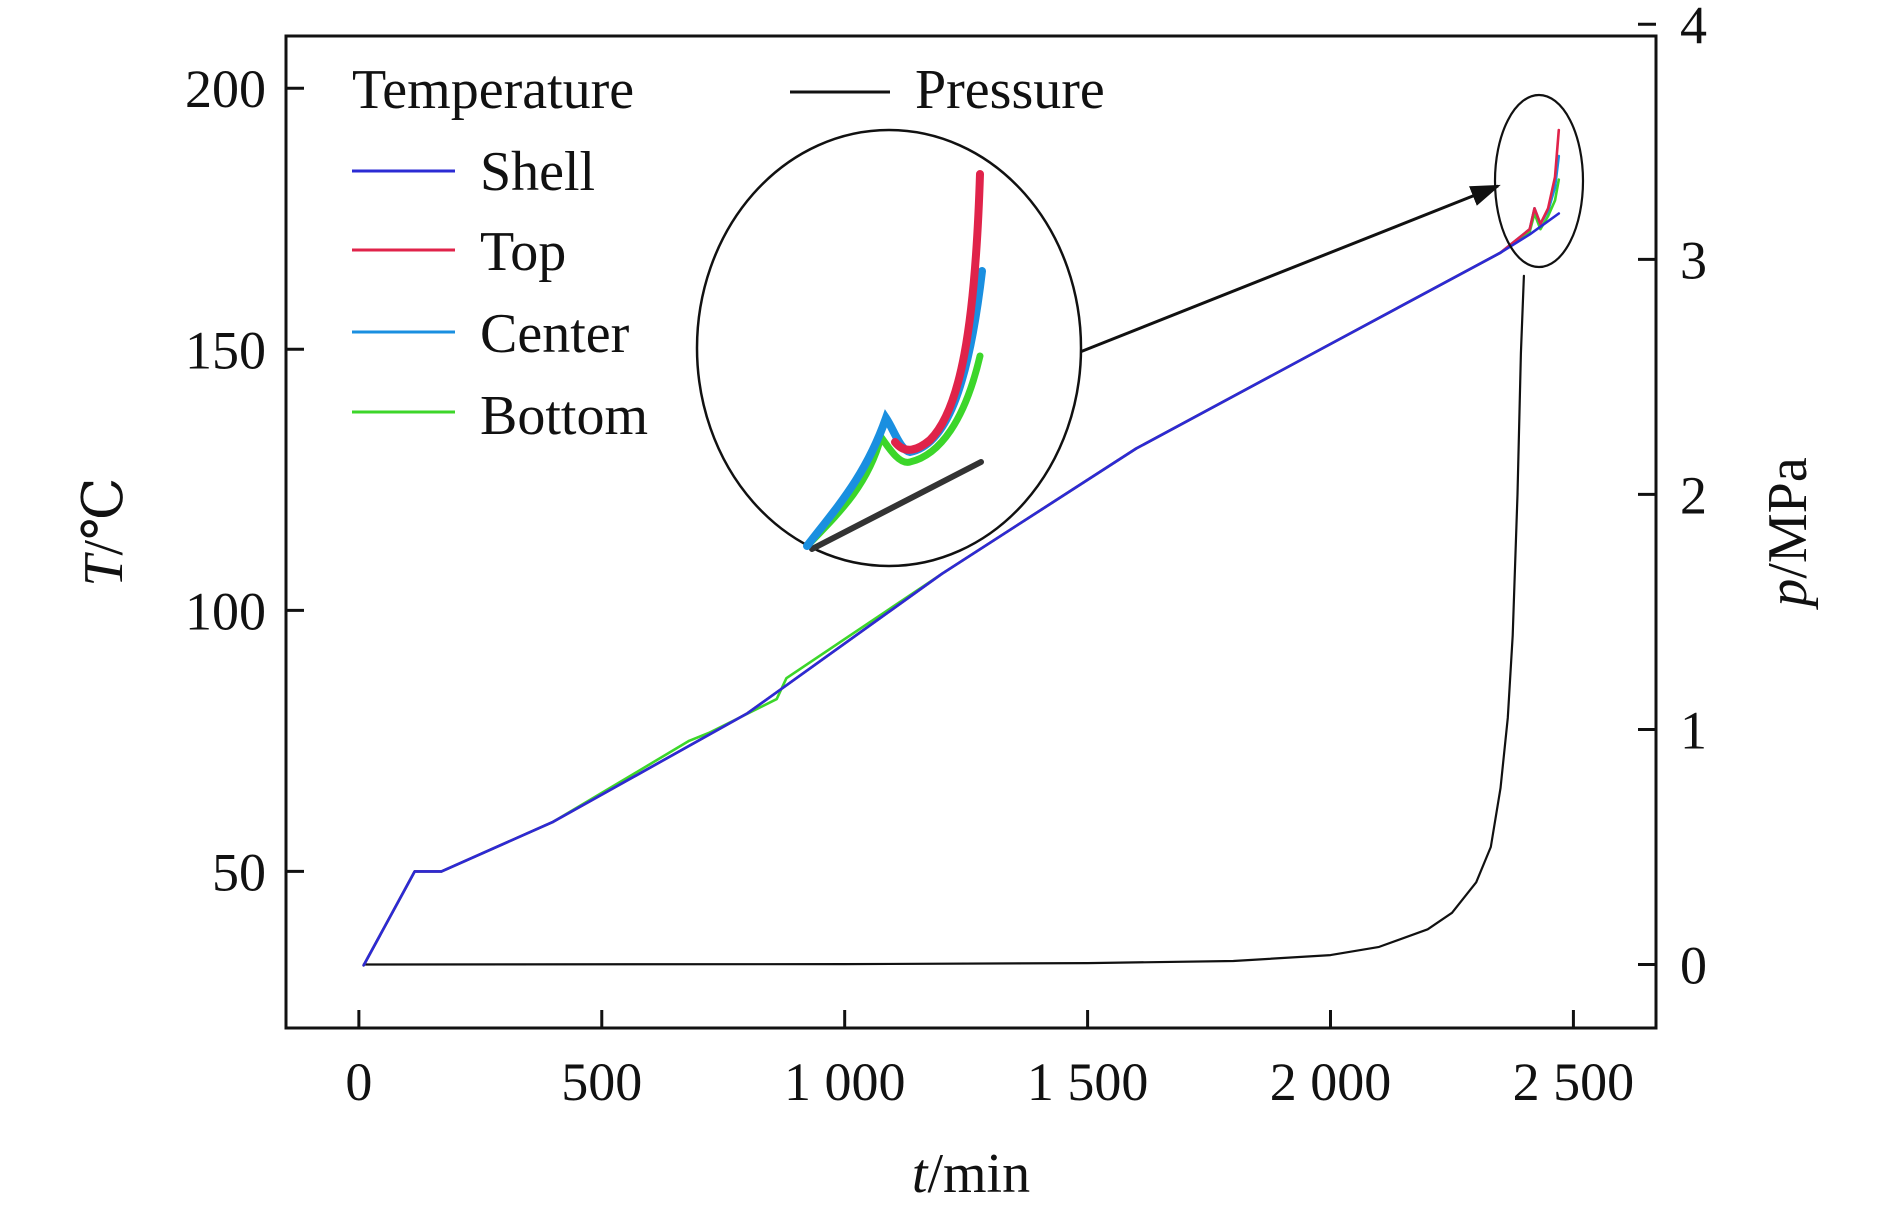  What do you see at coordinates (104, 516) in the screenshot?
I see `y-axis-left-unit: /℃` at bounding box center [104, 516].